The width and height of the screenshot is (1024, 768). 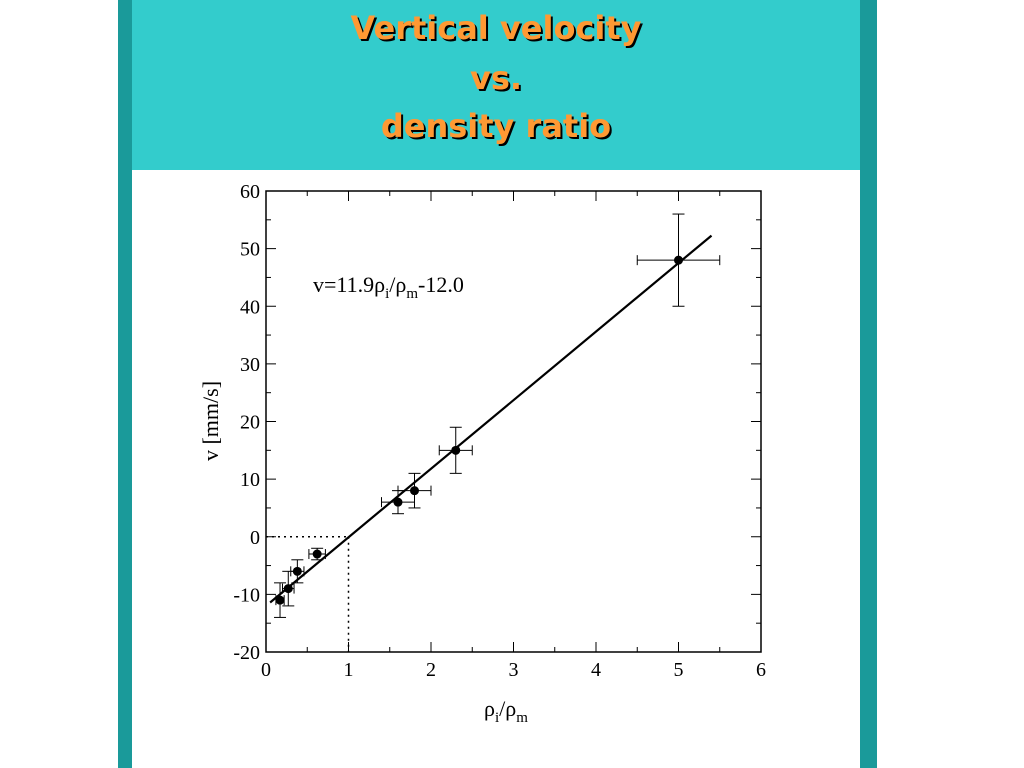 What do you see at coordinates (497, 718) in the screenshot?
I see `x-label-sub-i: i` at bounding box center [497, 718].